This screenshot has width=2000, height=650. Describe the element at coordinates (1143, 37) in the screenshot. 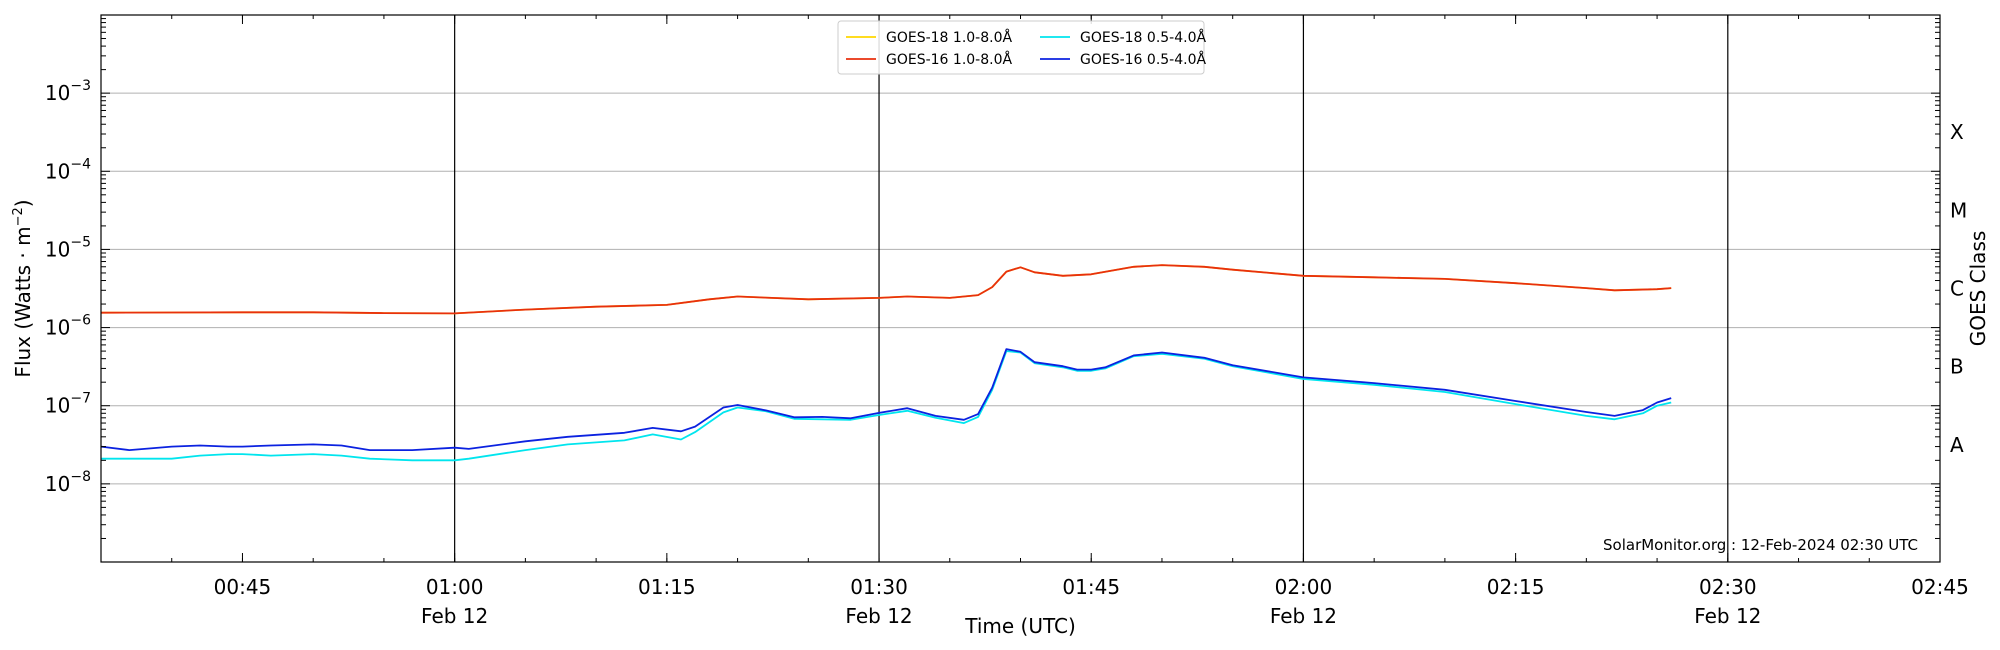

I see `legend-label: GOES-18 0.5-4.0Å` at that location.